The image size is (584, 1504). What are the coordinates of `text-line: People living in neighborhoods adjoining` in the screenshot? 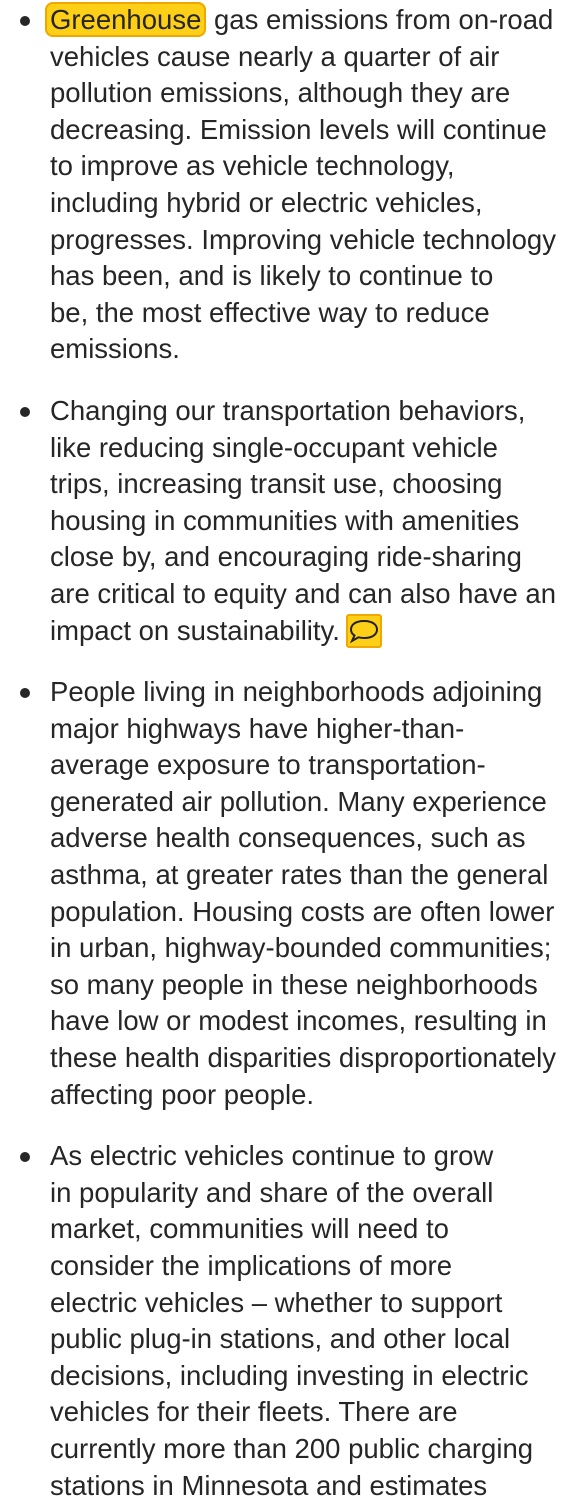 It's located at (317, 692).